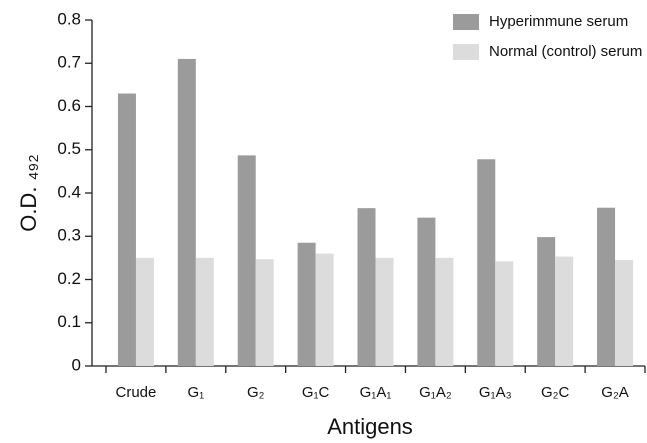 The height and width of the screenshot is (443, 647). What do you see at coordinates (69, 278) in the screenshot?
I see `y-tick-label: 0.2` at bounding box center [69, 278].